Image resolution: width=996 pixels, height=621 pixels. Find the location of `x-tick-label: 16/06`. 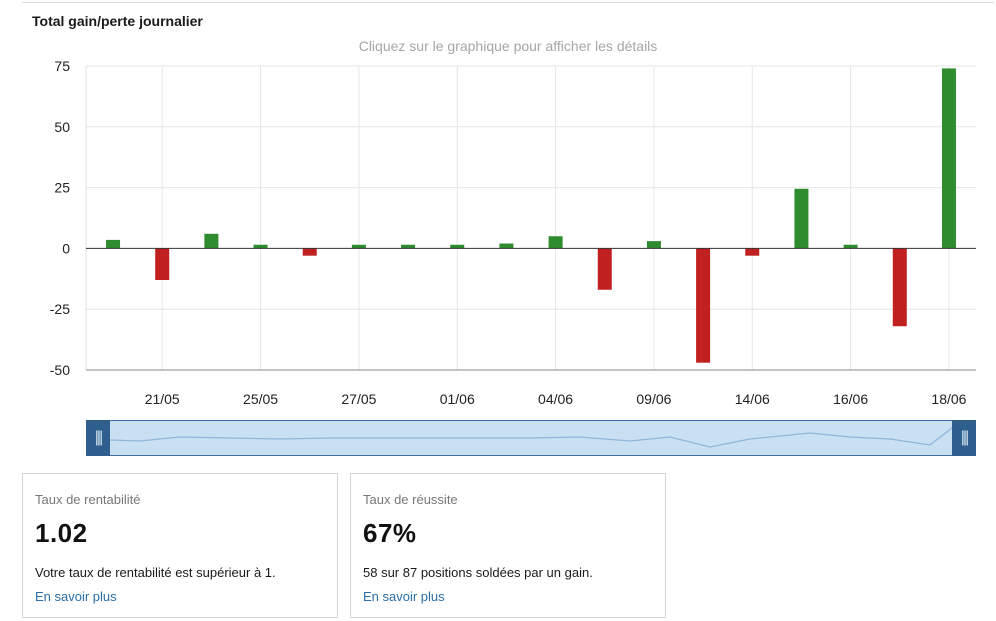

x-tick-label: 16/06 is located at coordinates (850, 399).